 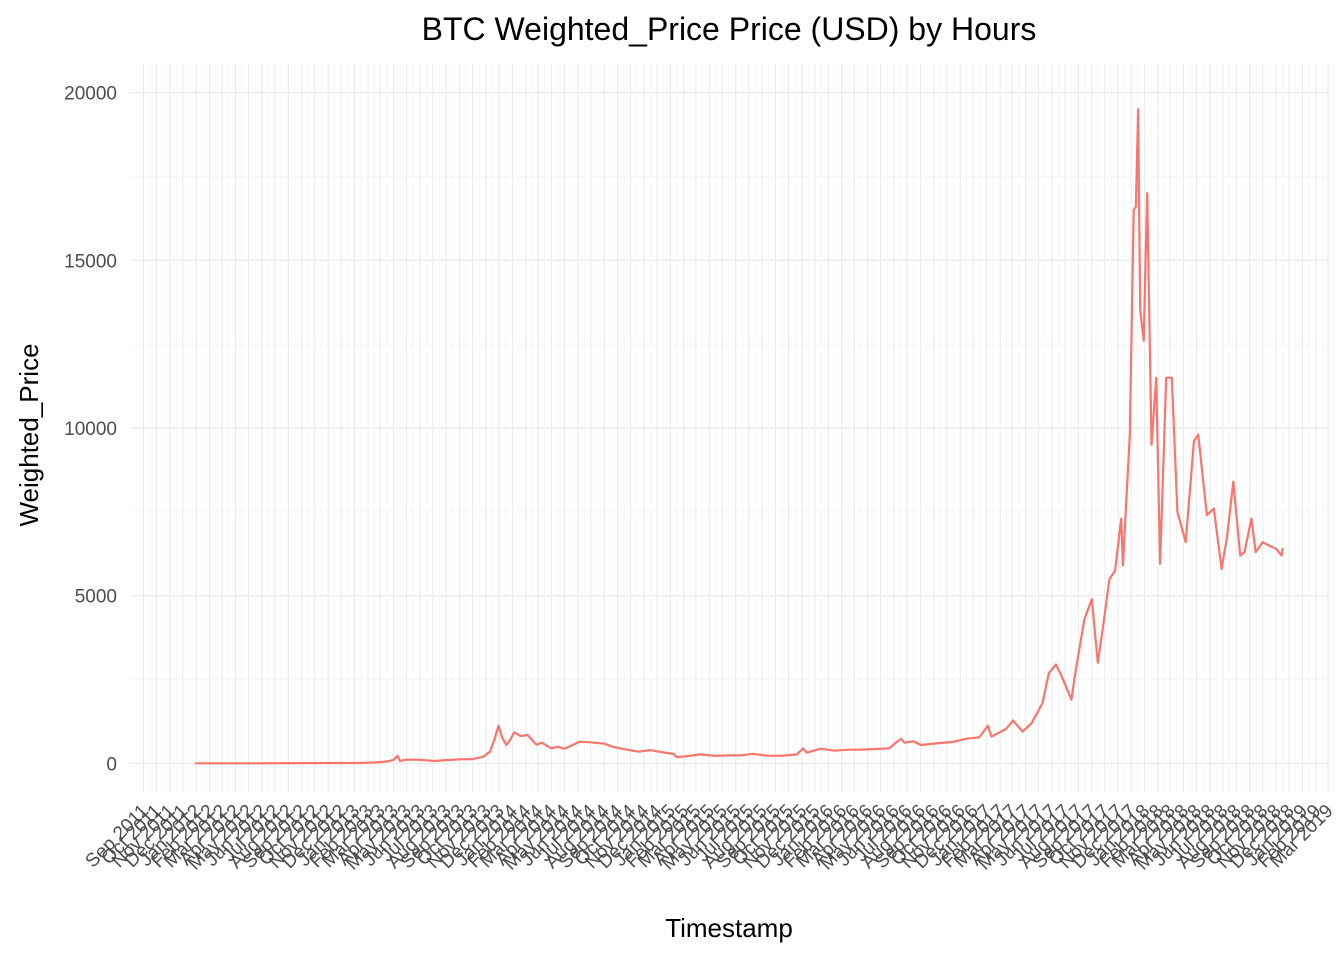 What do you see at coordinates (29, 434) in the screenshot?
I see `y-axis-title: Weighted_Price` at bounding box center [29, 434].